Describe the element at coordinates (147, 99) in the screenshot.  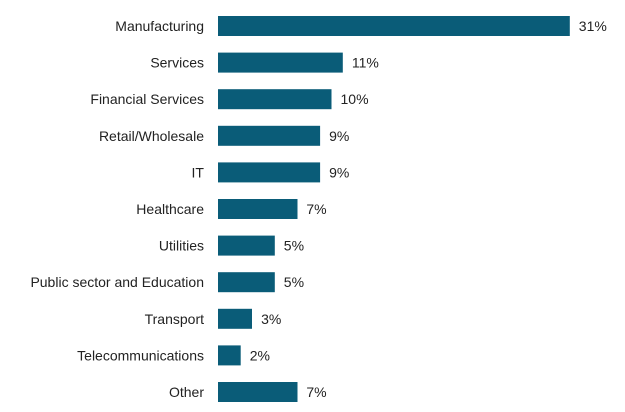
I see `category-label-2: Financial Services` at that location.